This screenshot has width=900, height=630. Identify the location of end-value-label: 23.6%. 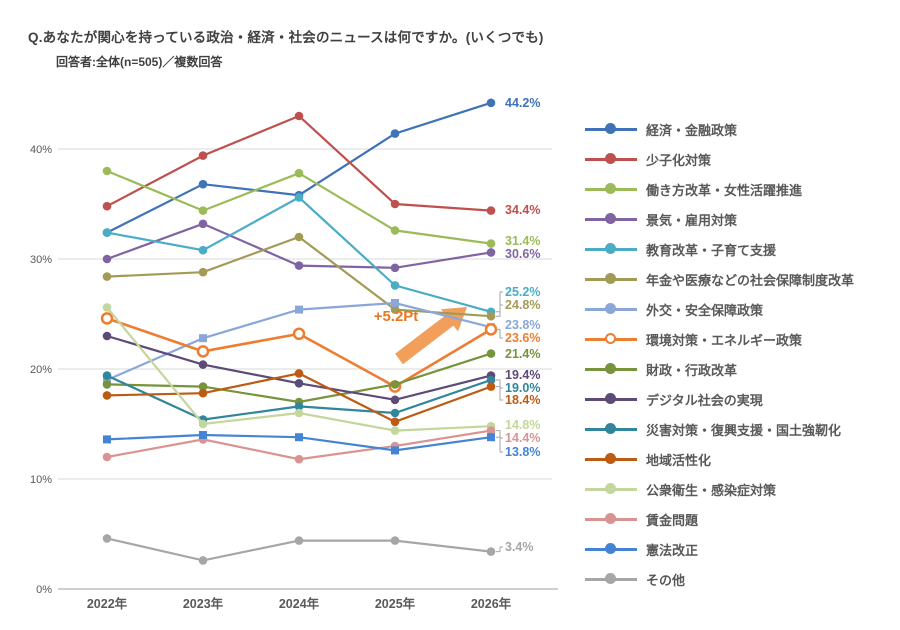
(522, 338).